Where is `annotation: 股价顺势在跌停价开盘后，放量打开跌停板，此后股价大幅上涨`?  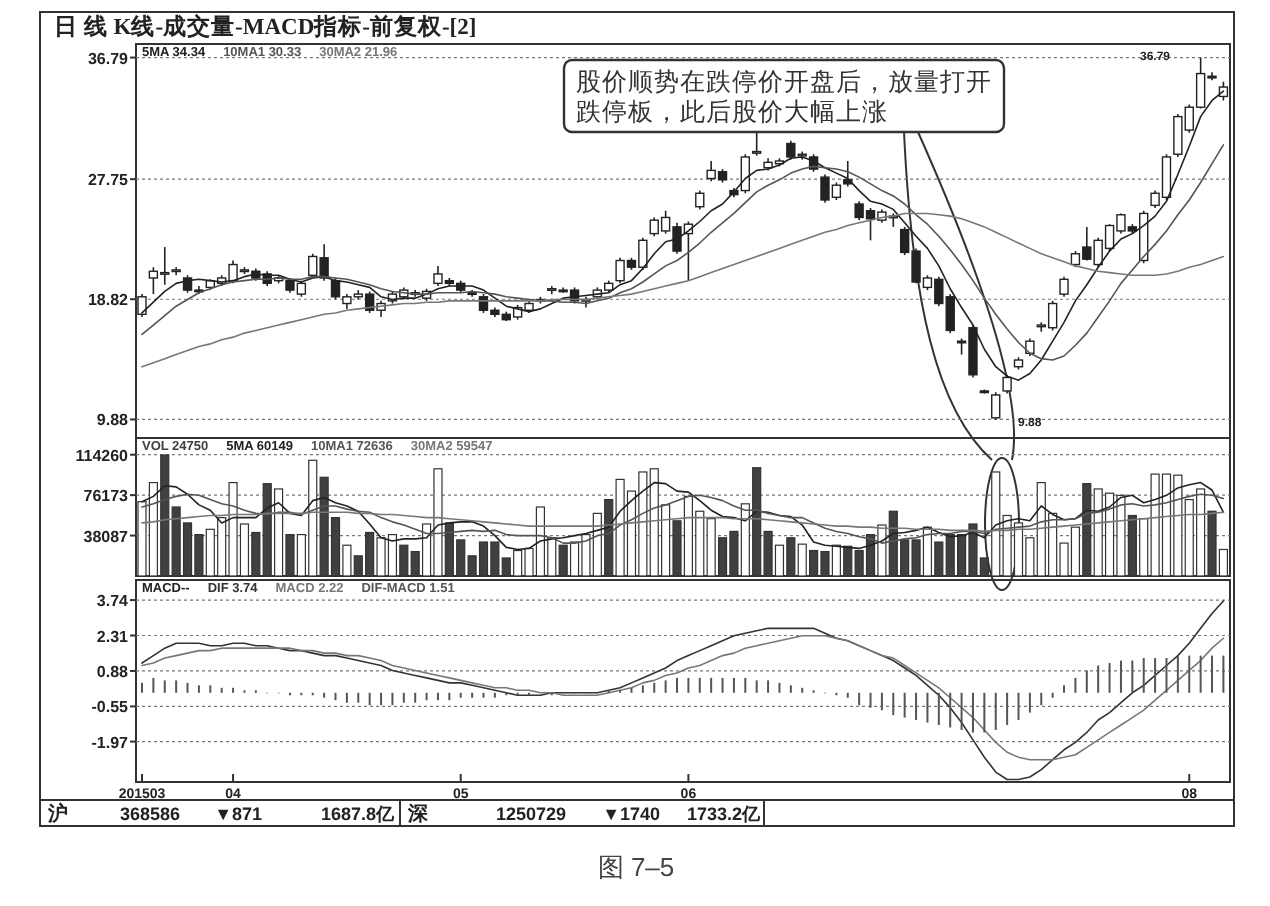
annotation: 股价顺势在跌停价开盘后，放量打开跌停板，此后股价大幅上涨 is located at coordinates (784, 97).